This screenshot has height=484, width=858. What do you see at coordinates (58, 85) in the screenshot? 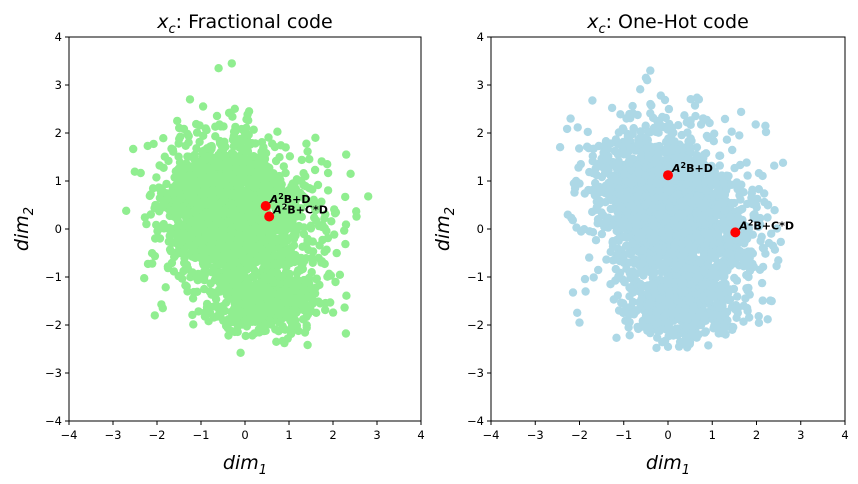
I see `y-tick-label: 3` at bounding box center [58, 85].